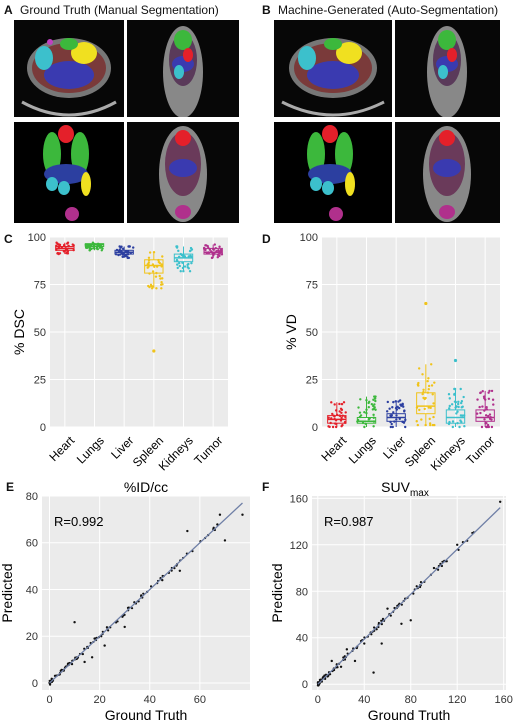  I want to click on panel-label-d: D, so click(266, 239).